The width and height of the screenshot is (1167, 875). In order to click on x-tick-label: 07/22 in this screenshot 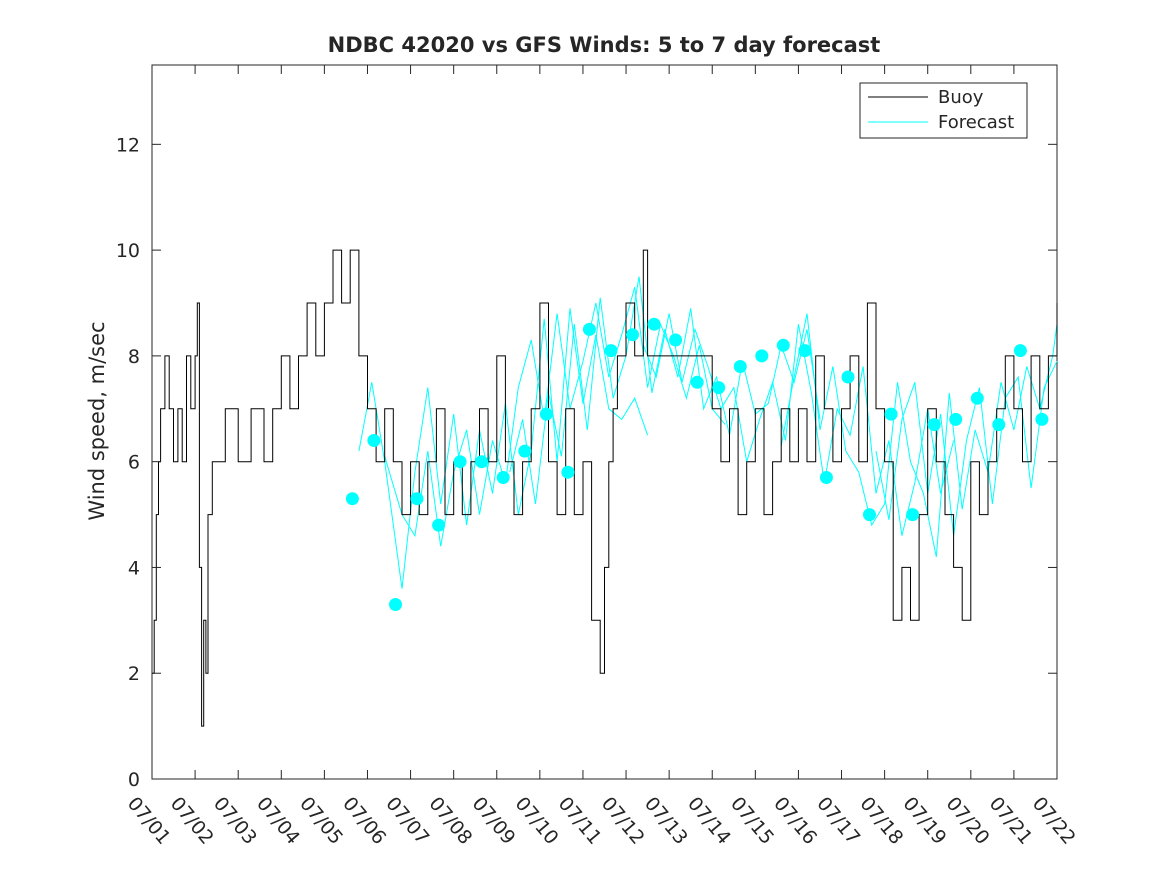, I will do `click(1054, 821)`.